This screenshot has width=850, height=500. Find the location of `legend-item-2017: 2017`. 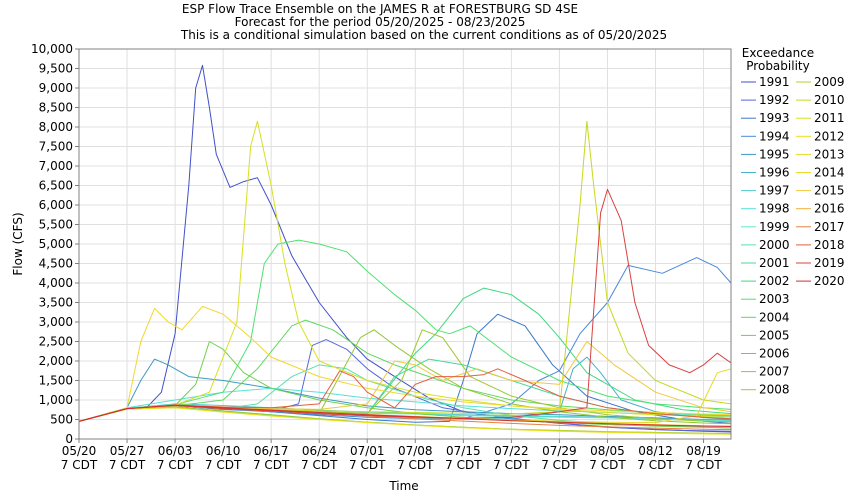

legend-item-2017: 2017 is located at coordinates (820, 227).